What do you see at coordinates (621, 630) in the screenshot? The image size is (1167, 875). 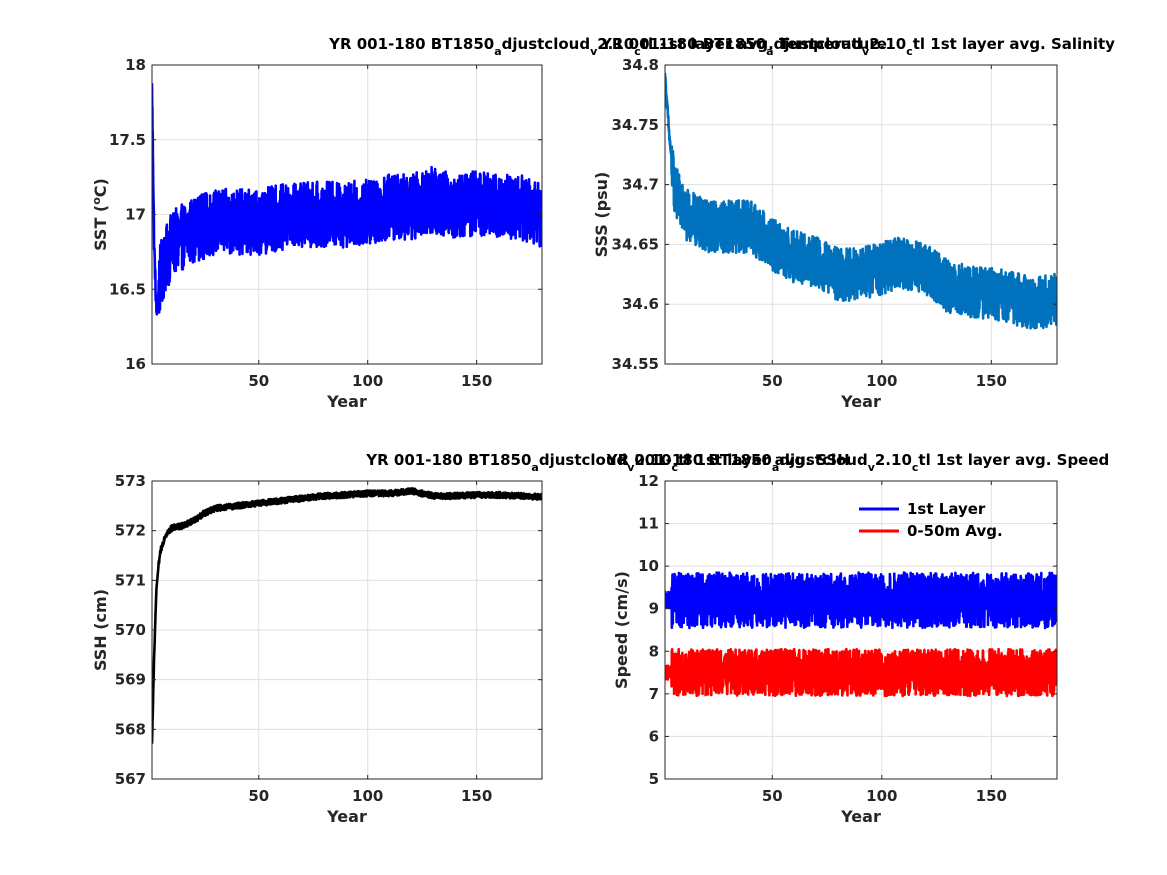 I see `y-axis-label: Speed (cm/s)` at bounding box center [621, 630].